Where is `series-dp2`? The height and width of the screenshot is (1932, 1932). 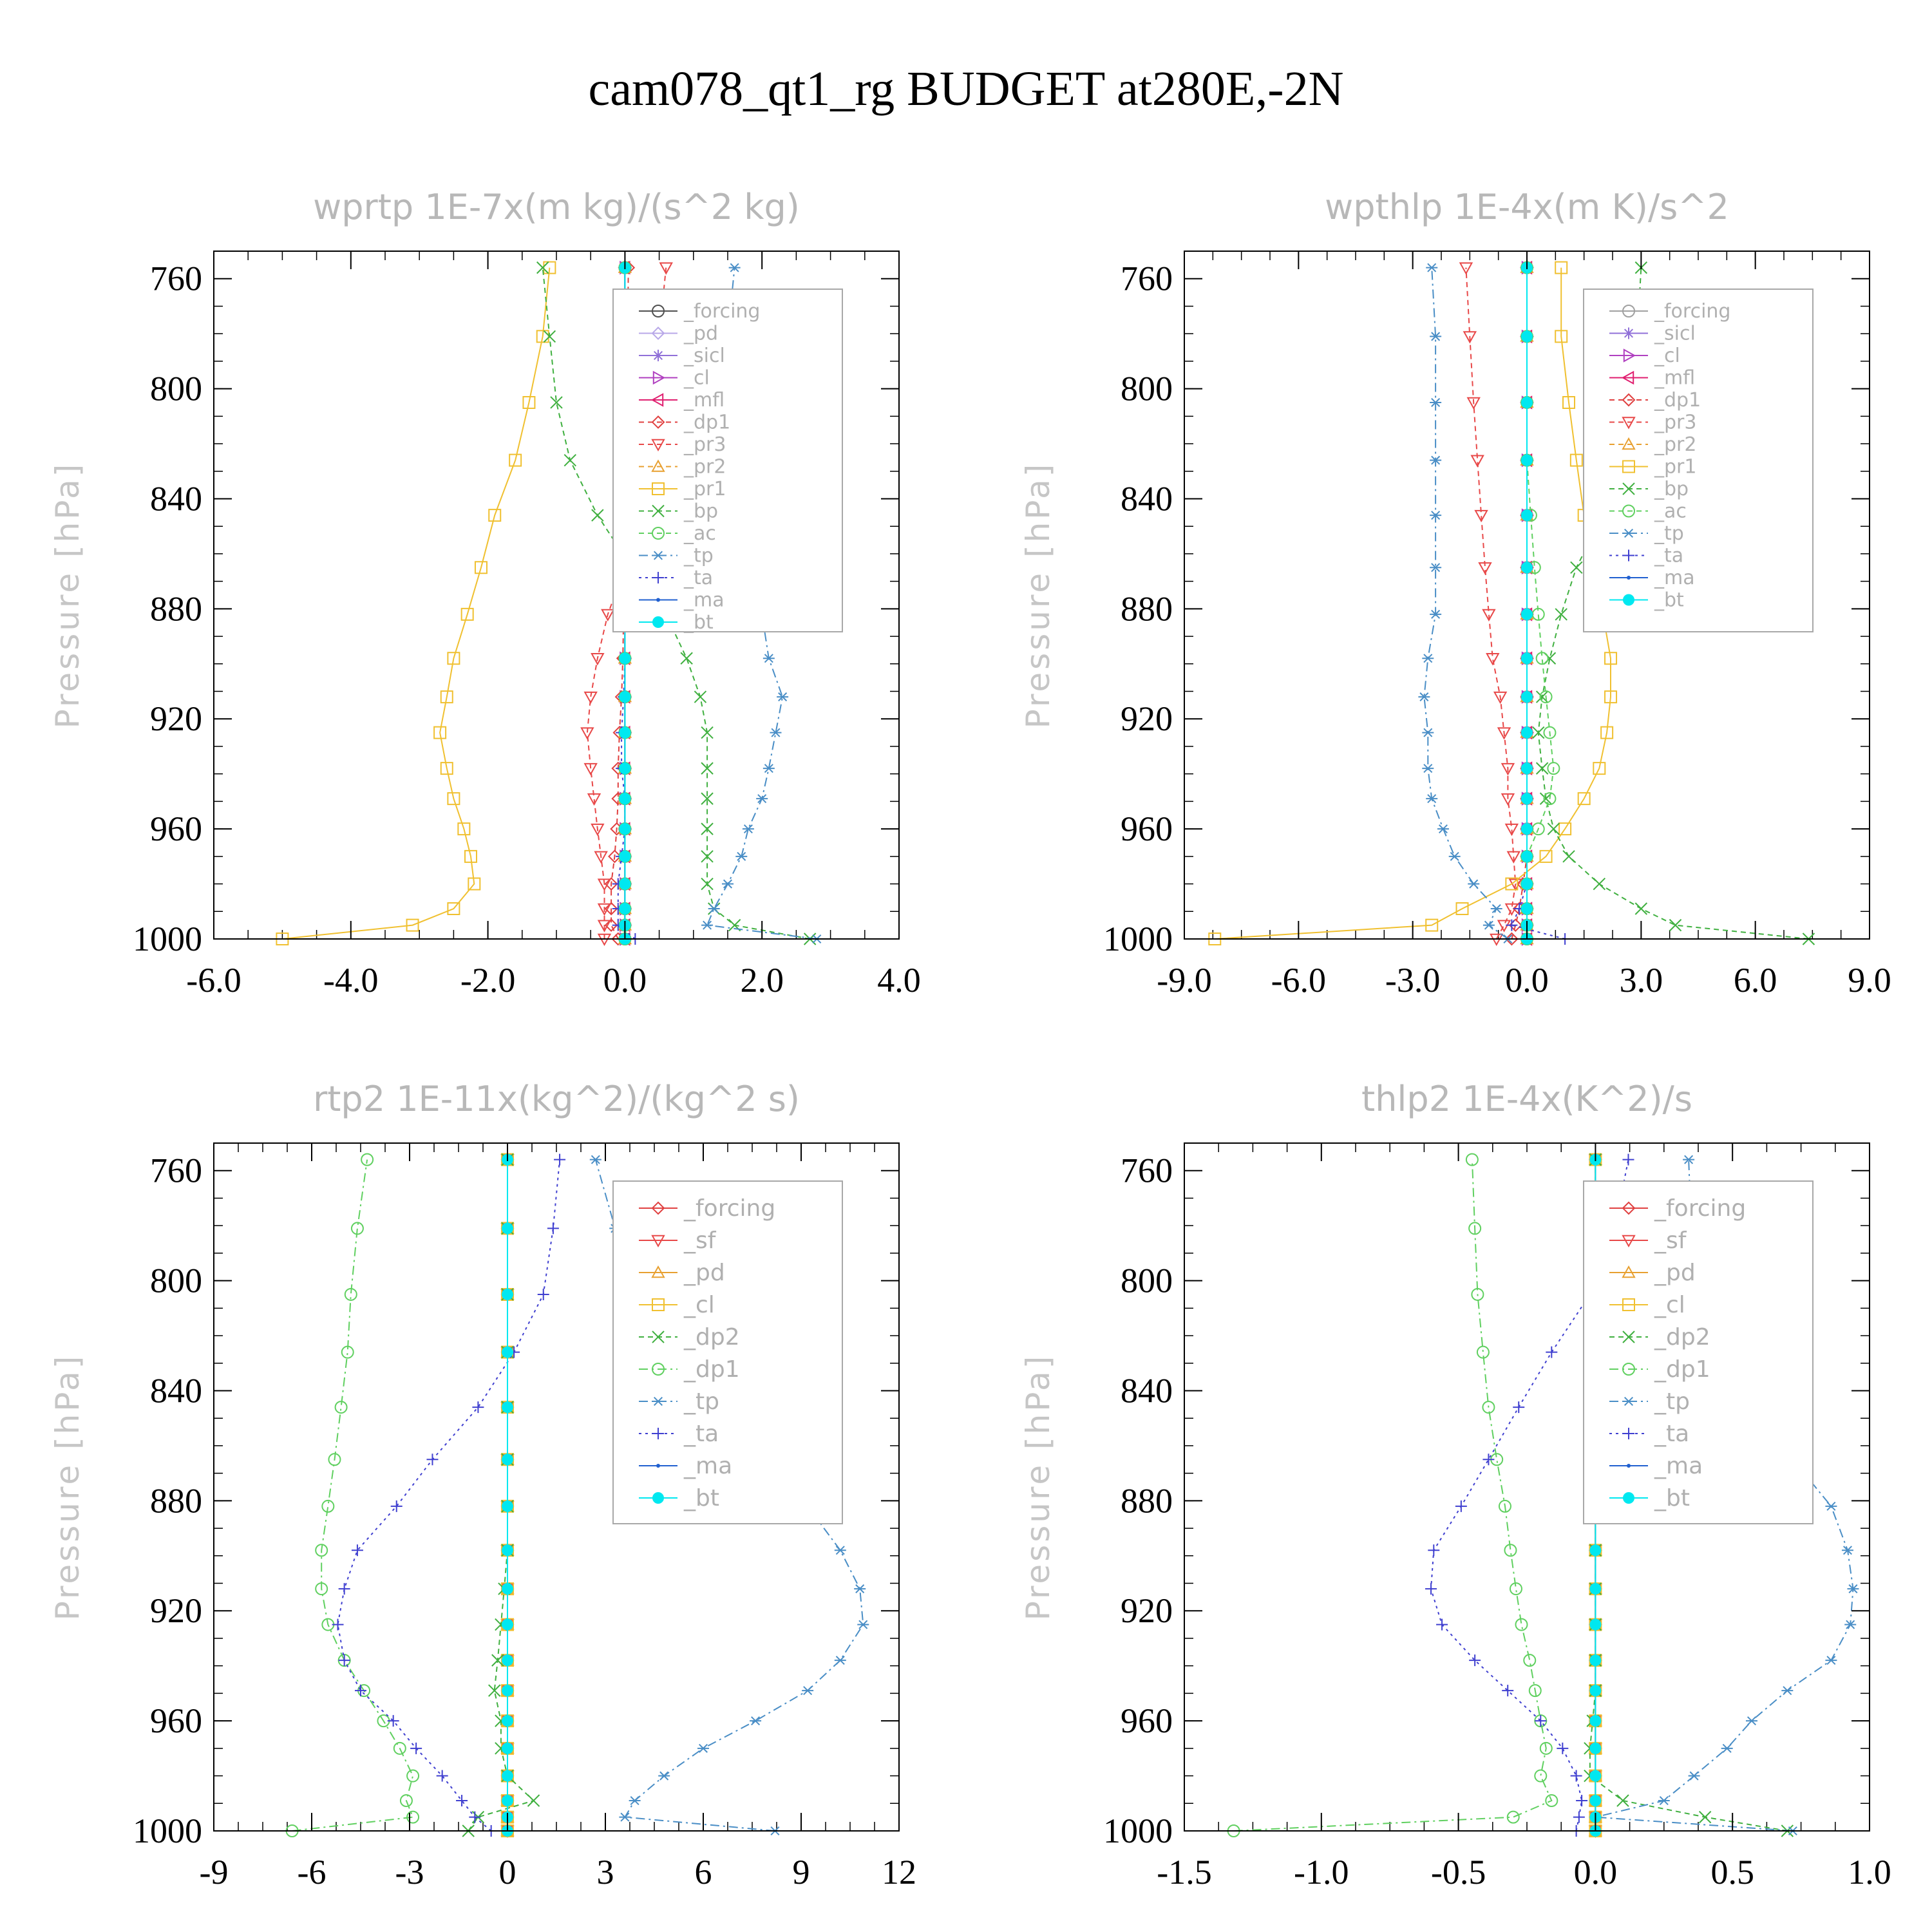 series-dp2 is located at coordinates (501, 1495).